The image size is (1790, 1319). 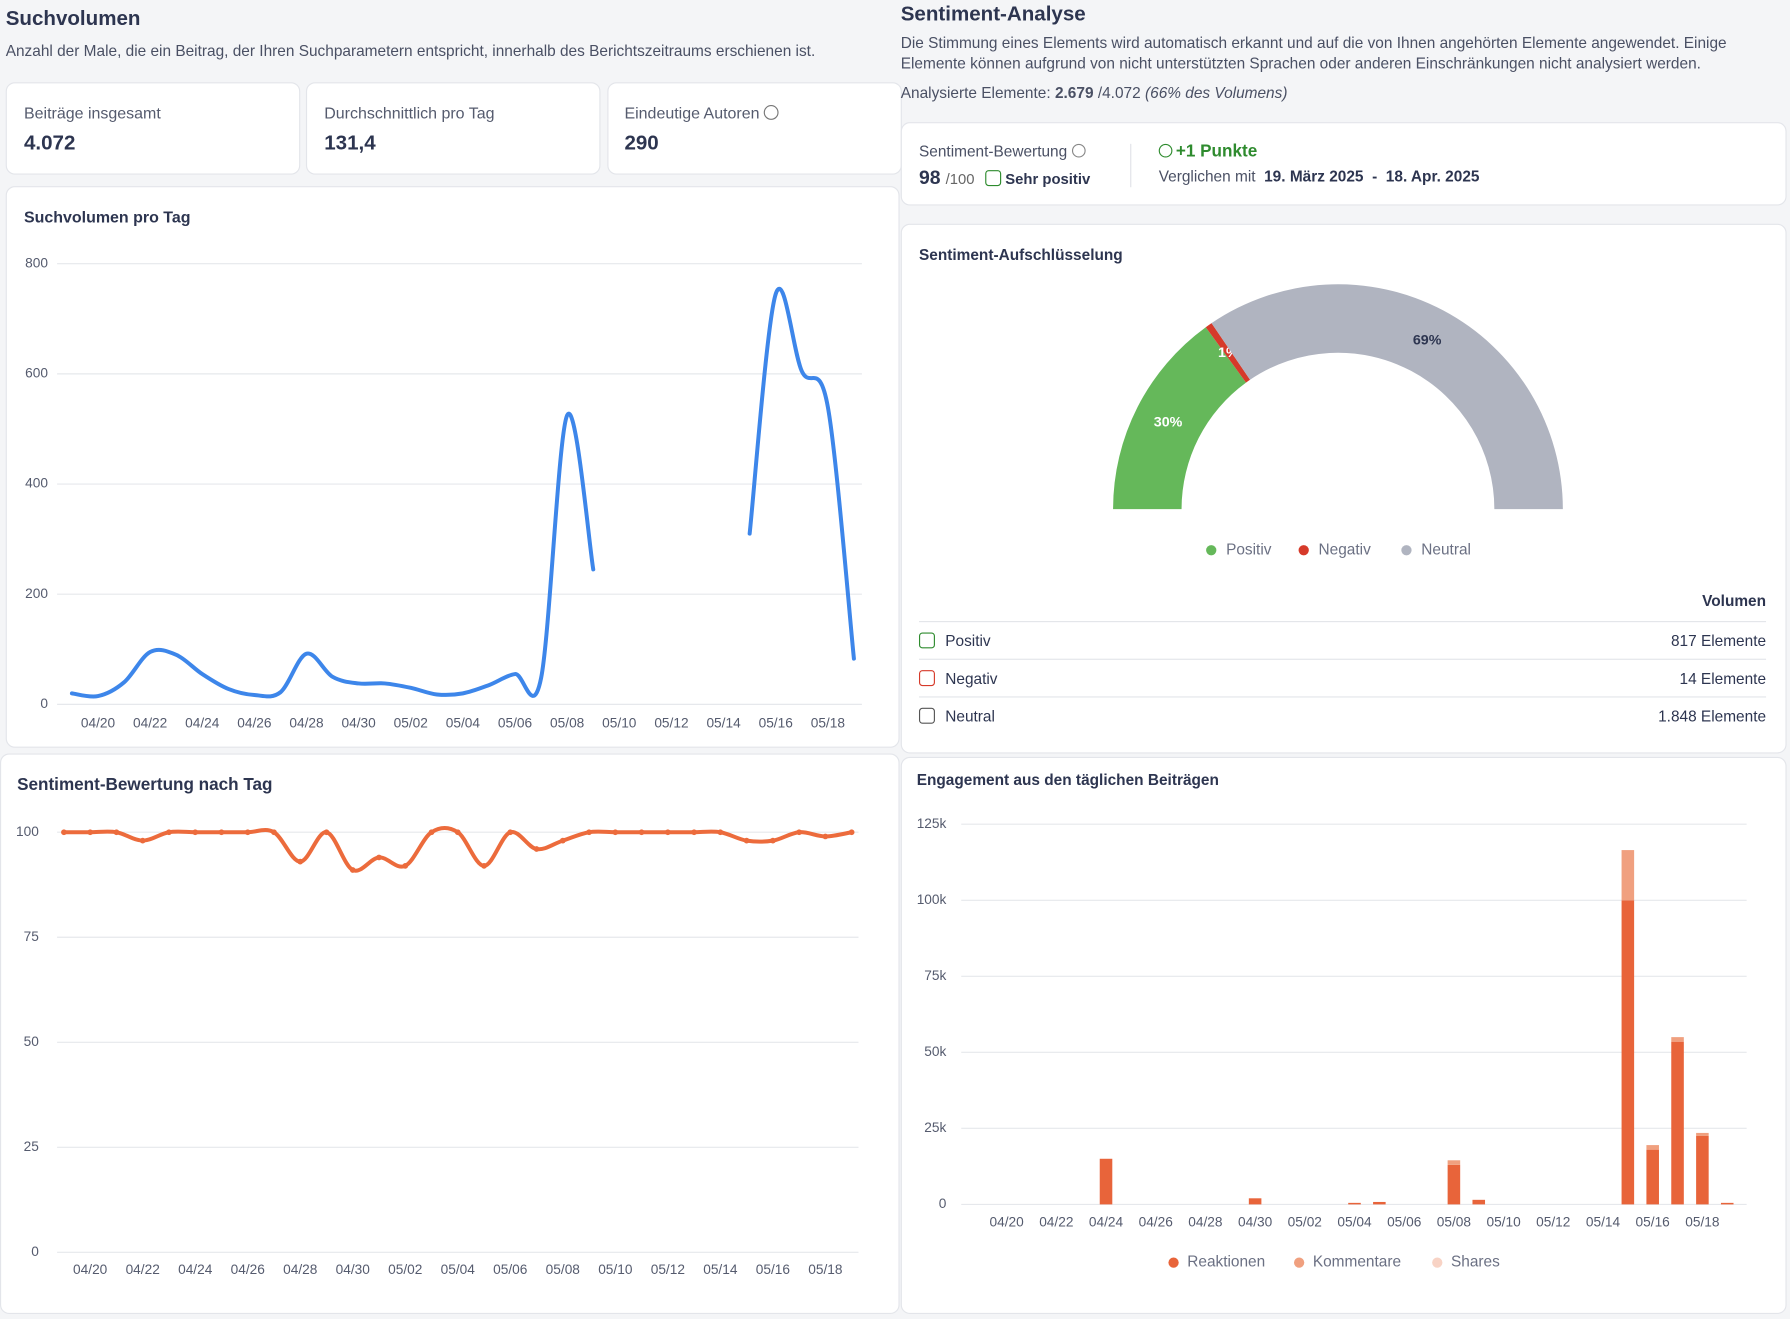 What do you see at coordinates (692, 113) in the screenshot?
I see `stat-label-text: Eindeutige Autoren` at bounding box center [692, 113].